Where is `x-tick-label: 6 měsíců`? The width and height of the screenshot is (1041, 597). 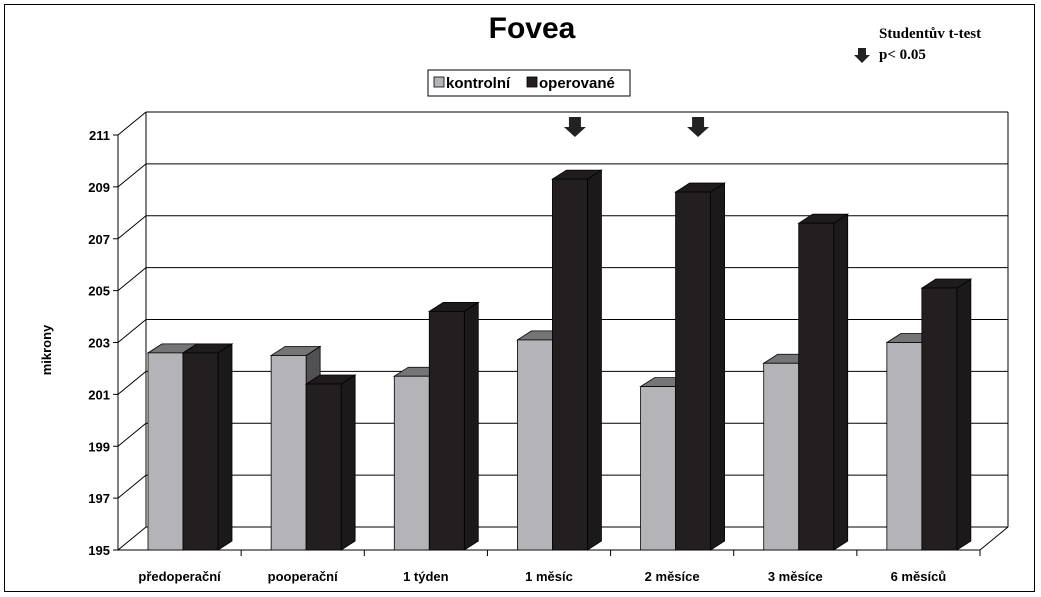 x-tick-label: 6 měsíců is located at coordinates (919, 576).